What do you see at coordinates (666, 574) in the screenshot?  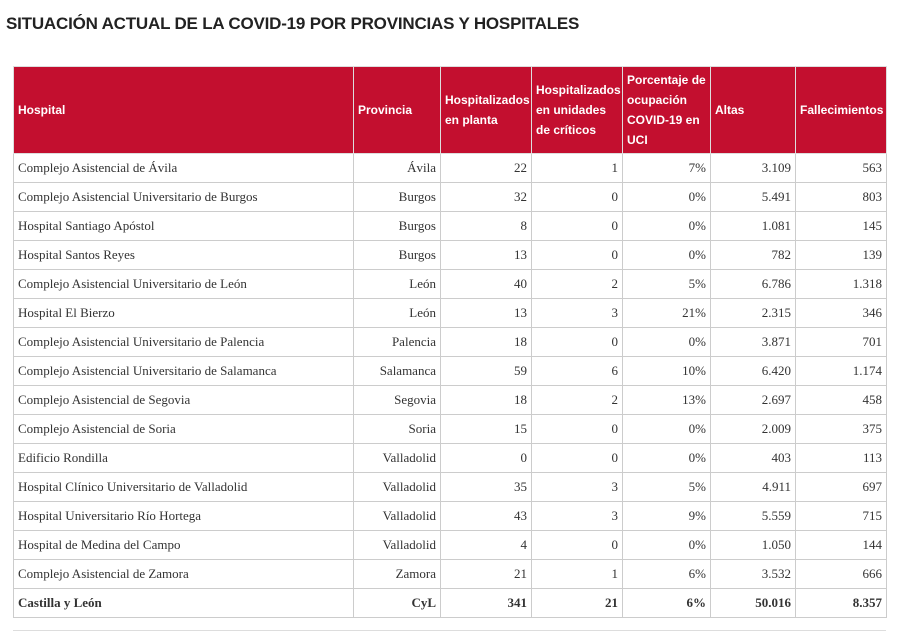 I see `table-cell: 6%` at bounding box center [666, 574].